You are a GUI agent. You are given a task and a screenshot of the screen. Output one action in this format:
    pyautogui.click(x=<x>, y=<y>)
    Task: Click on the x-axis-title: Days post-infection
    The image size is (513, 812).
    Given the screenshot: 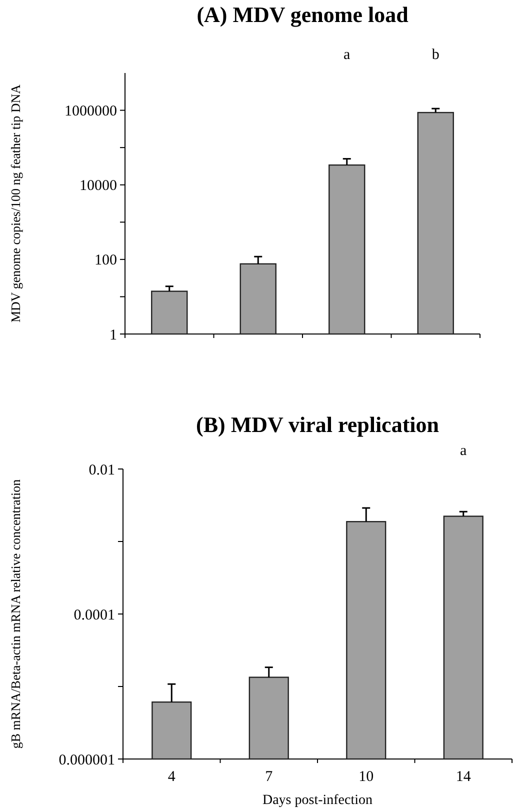 What is the action you would take?
    pyautogui.click(x=317, y=800)
    